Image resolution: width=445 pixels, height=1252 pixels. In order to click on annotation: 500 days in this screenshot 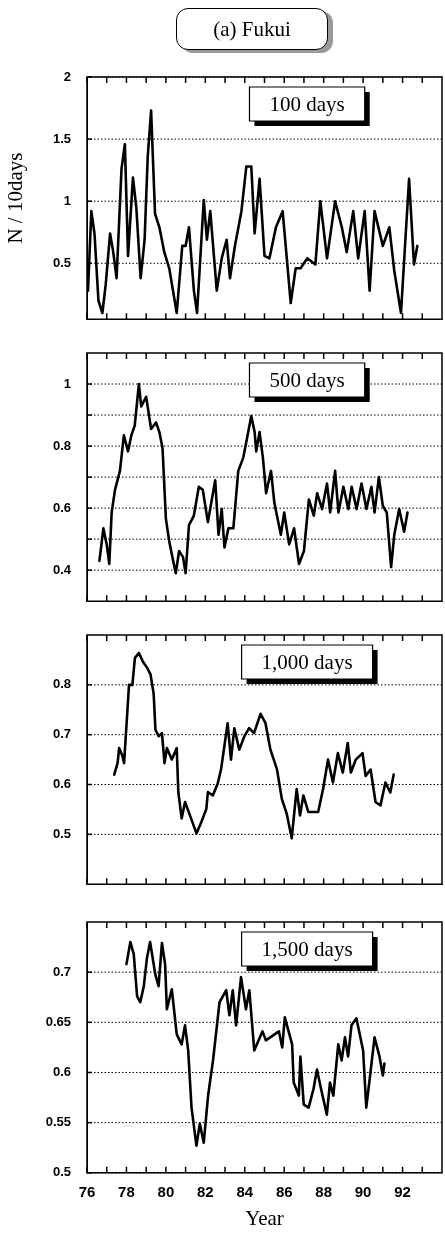, I will do `click(307, 379)`.